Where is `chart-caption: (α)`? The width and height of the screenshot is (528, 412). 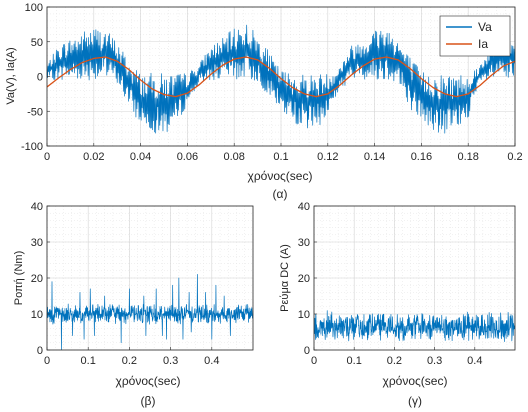 chart-caption: (α) is located at coordinates (280, 194).